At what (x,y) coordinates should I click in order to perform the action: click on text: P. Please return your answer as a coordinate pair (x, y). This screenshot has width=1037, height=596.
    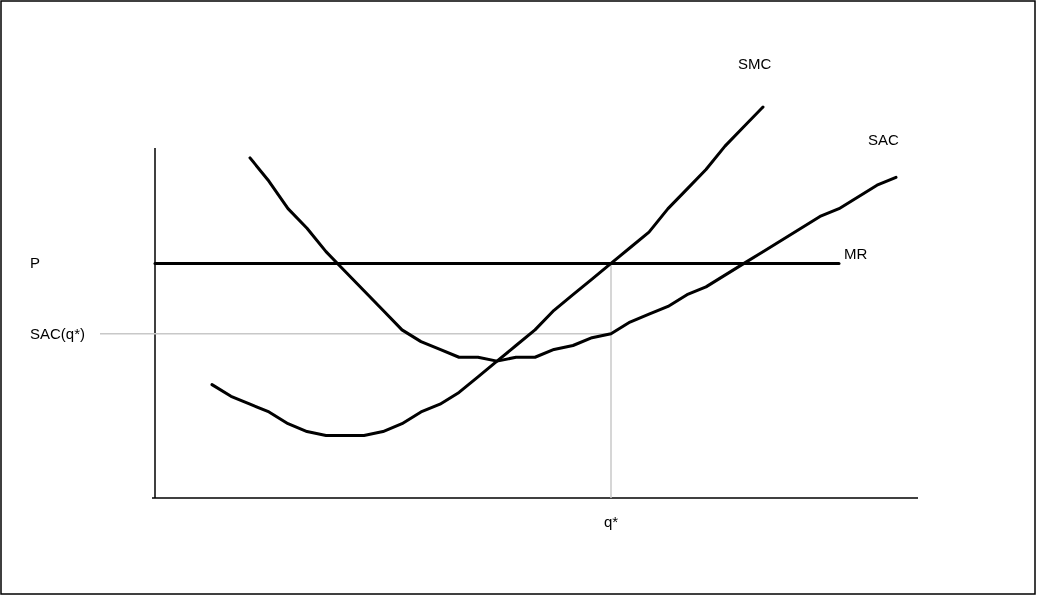
    Looking at the image, I should click on (35, 263).